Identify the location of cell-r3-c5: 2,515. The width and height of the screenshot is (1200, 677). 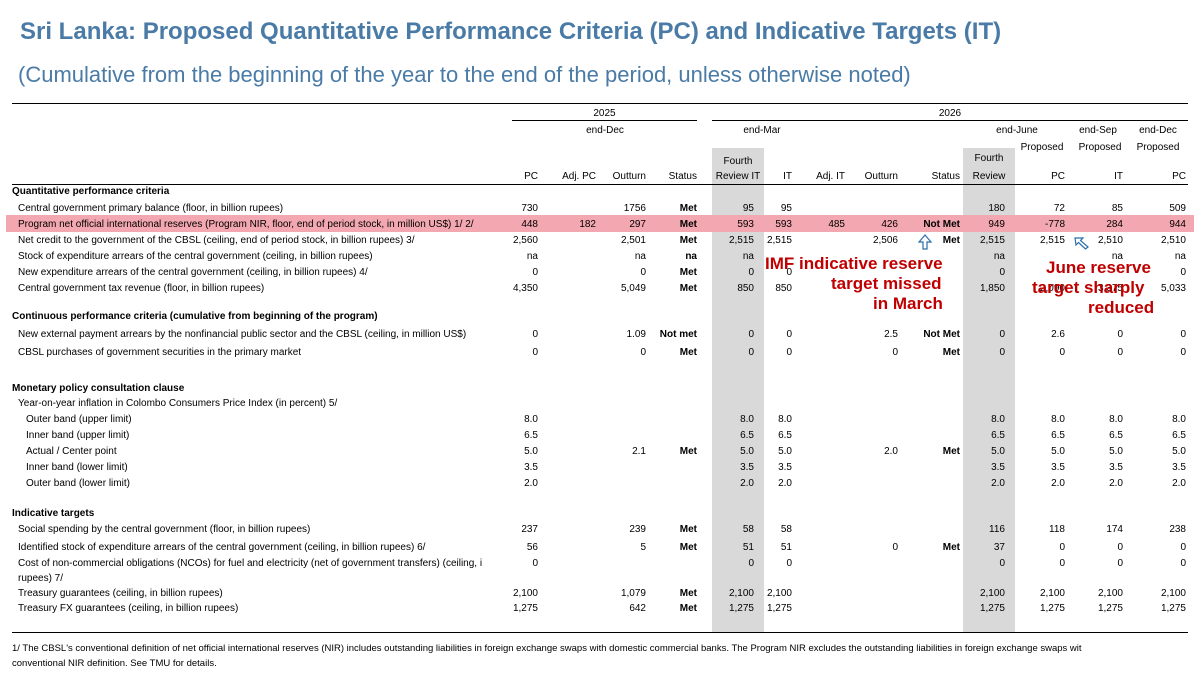
(779, 240).